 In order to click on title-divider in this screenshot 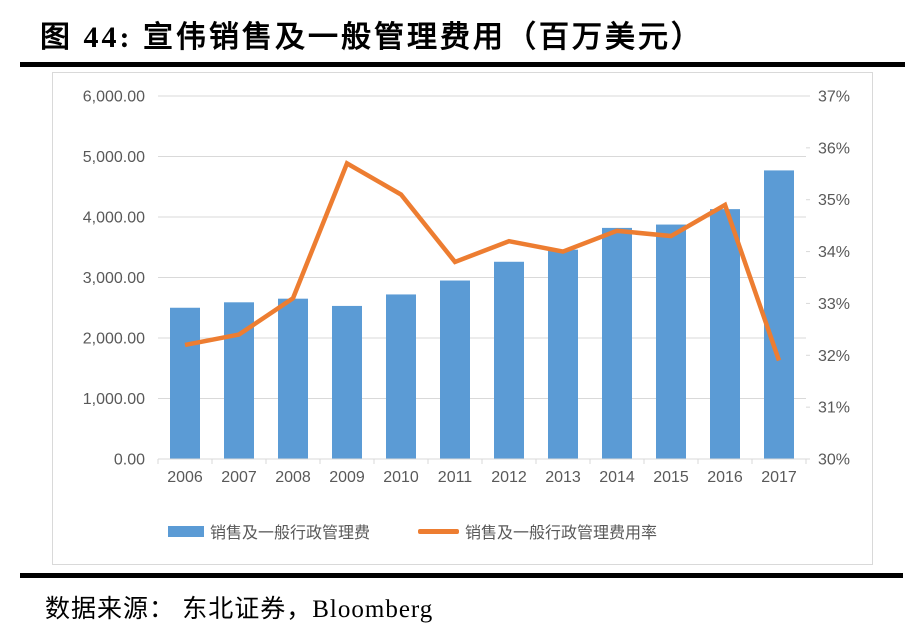, I will do `click(462, 64)`.